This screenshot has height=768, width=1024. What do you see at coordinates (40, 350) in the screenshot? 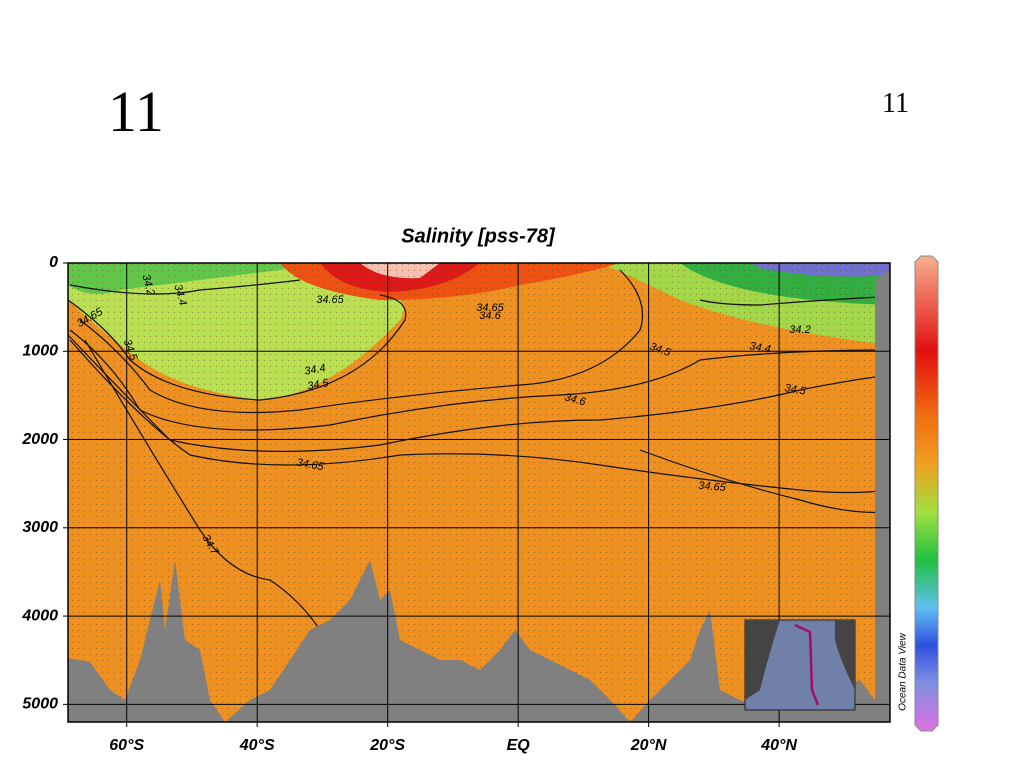
I see `y-tick-label: 1000` at bounding box center [40, 350].